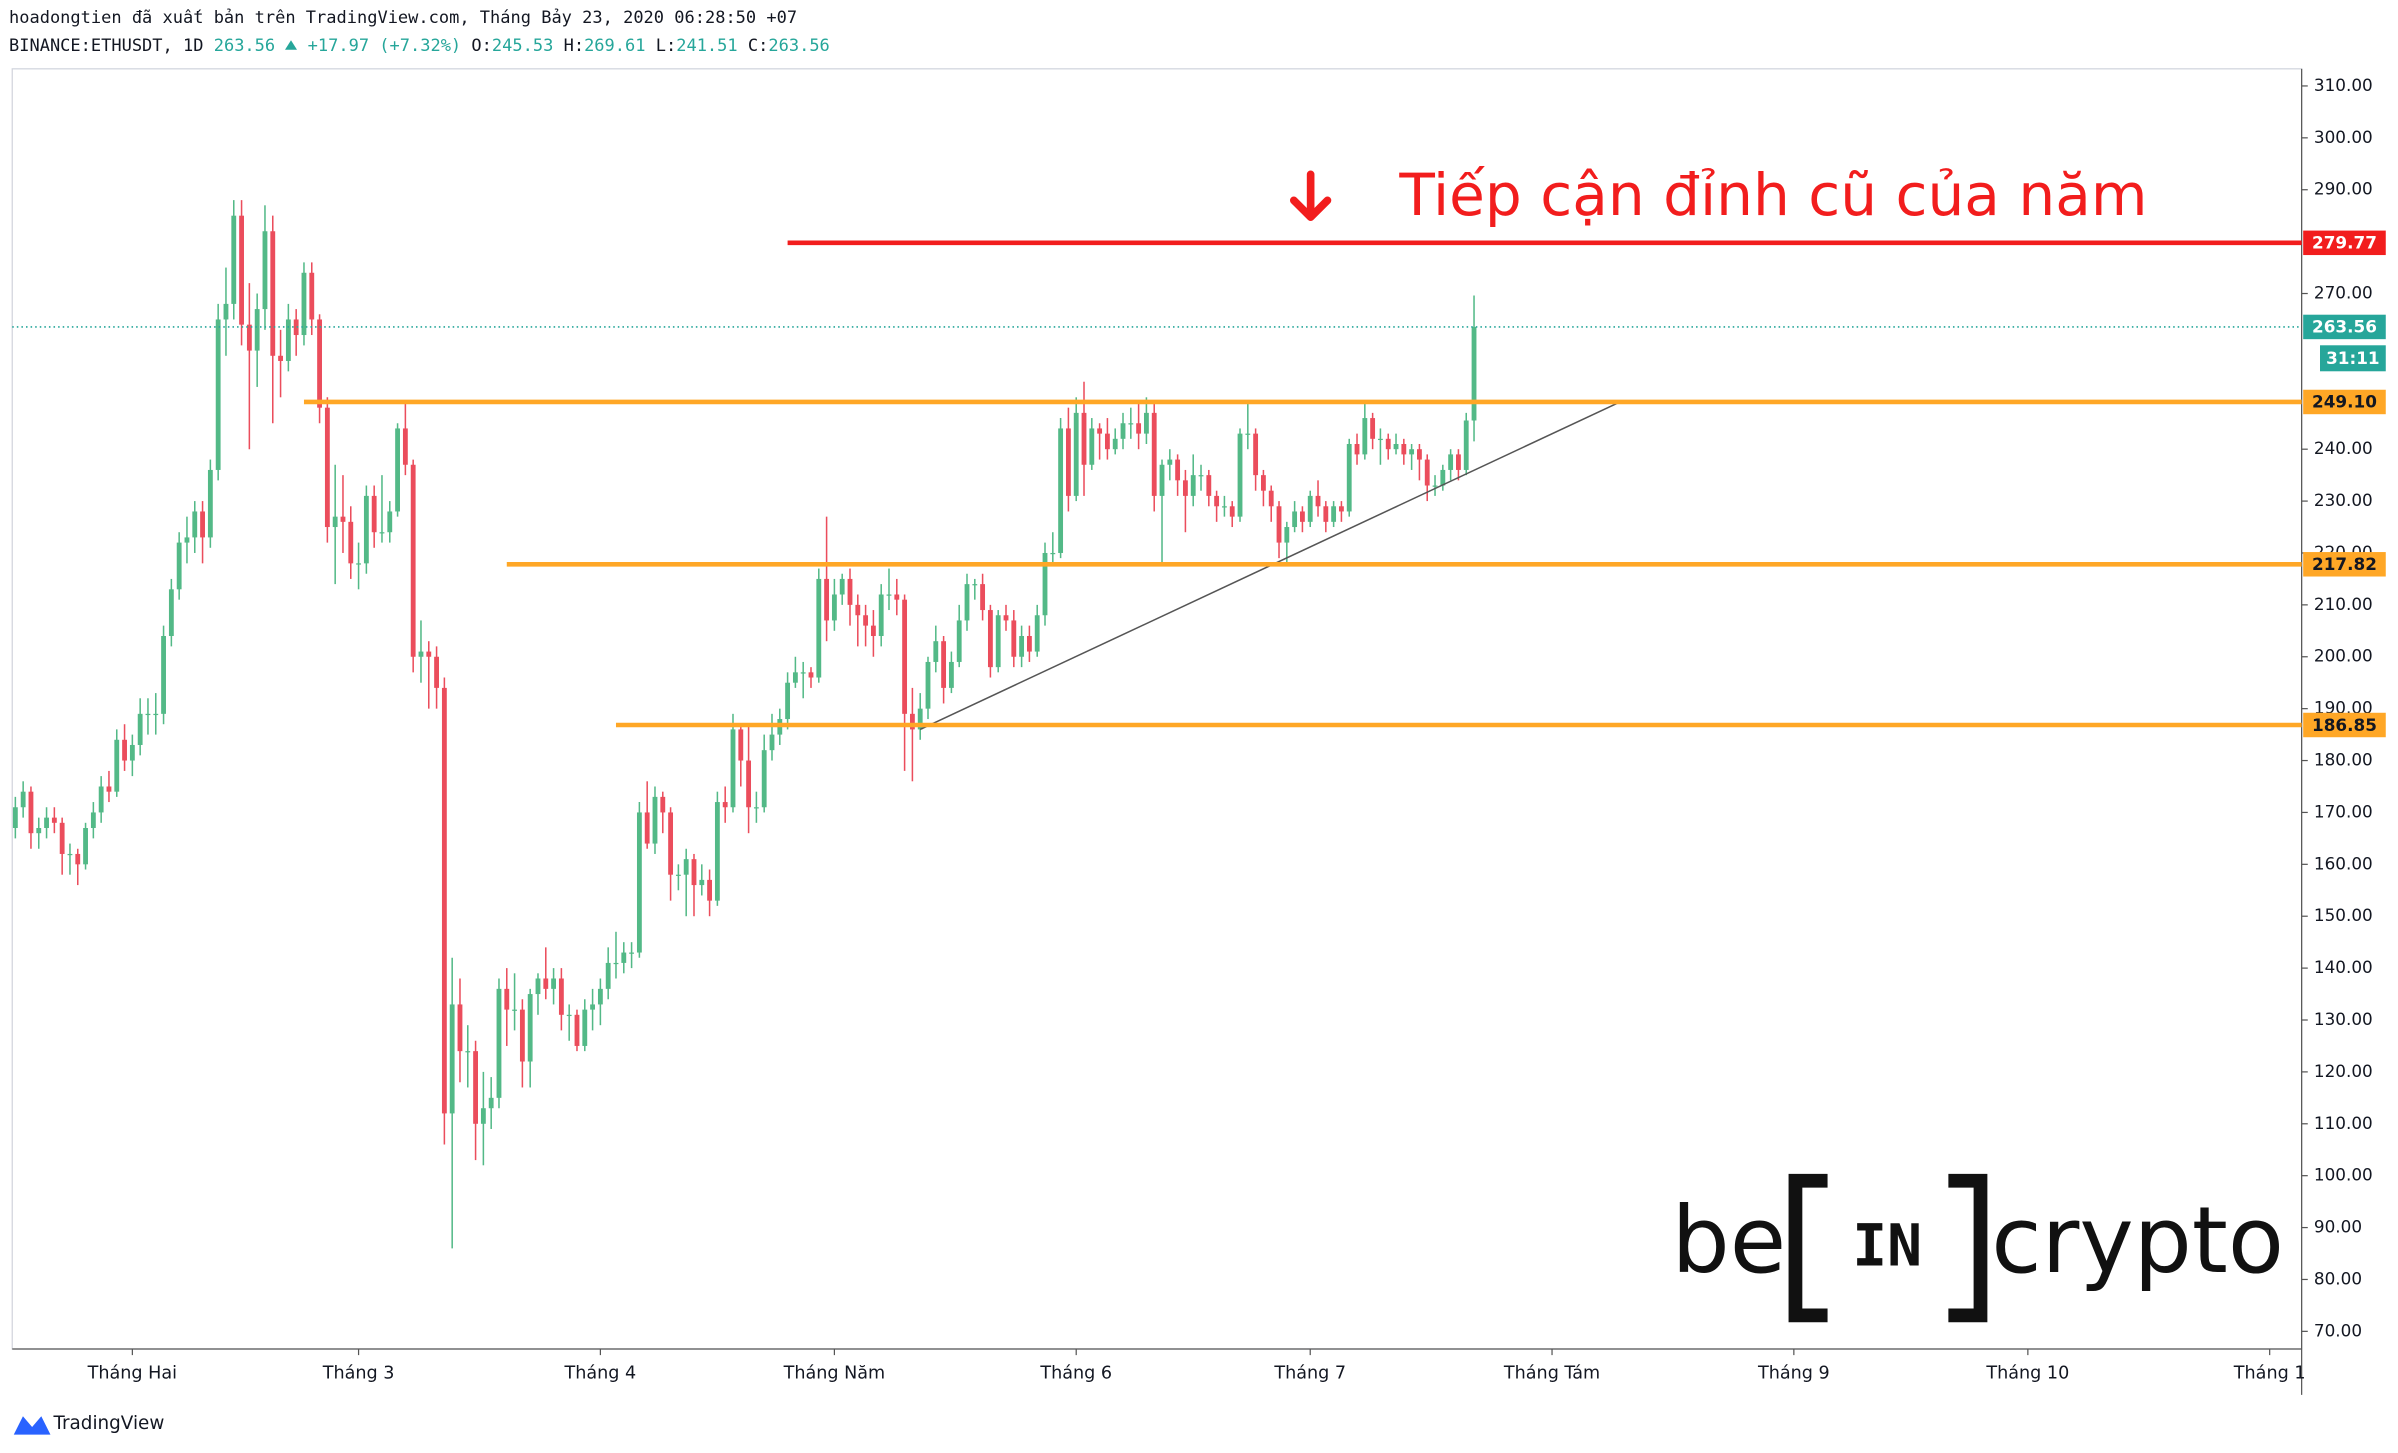 This screenshot has height=1453, width=2398. I want to click on price-tag-label: 249.10, so click(2344, 402).